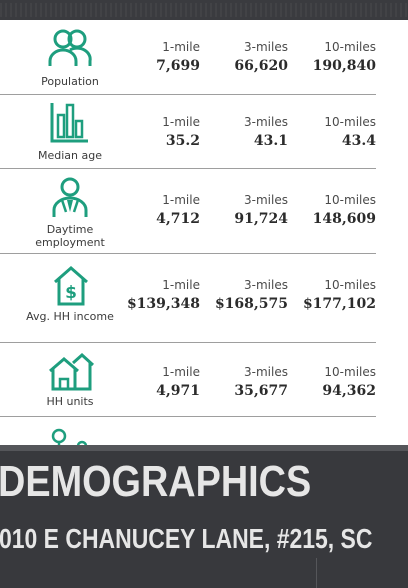 The height and width of the screenshot is (588, 408). Describe the element at coordinates (70, 316) in the screenshot. I see `row-label: Avg. HH income` at that location.